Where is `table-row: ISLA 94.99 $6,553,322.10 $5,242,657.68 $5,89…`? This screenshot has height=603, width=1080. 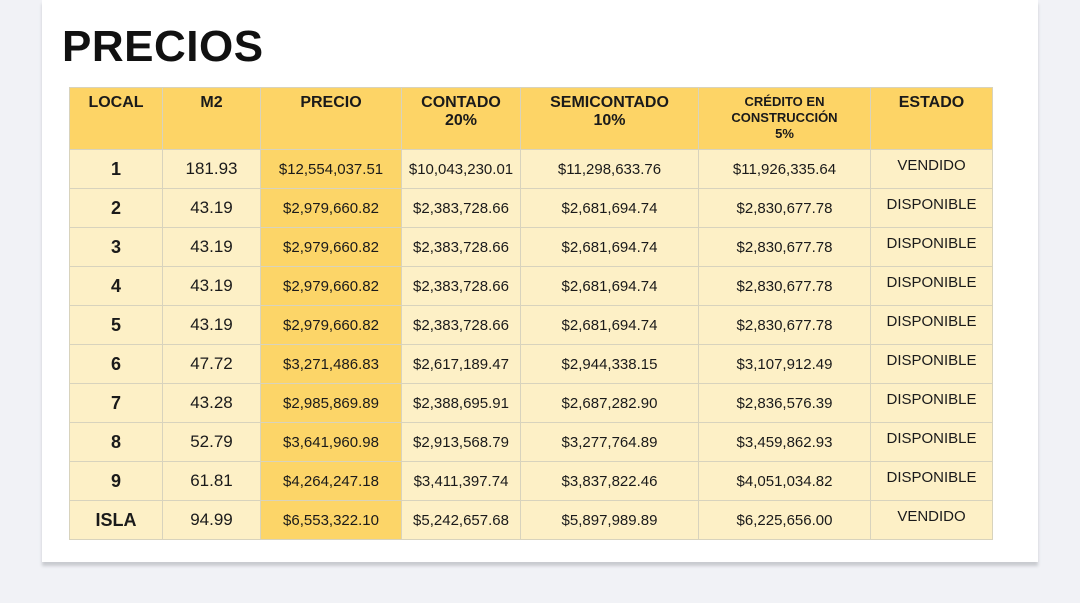
table-row: ISLA 94.99 $6,553,322.10 $5,242,657.68 $5,89… is located at coordinates (531, 520).